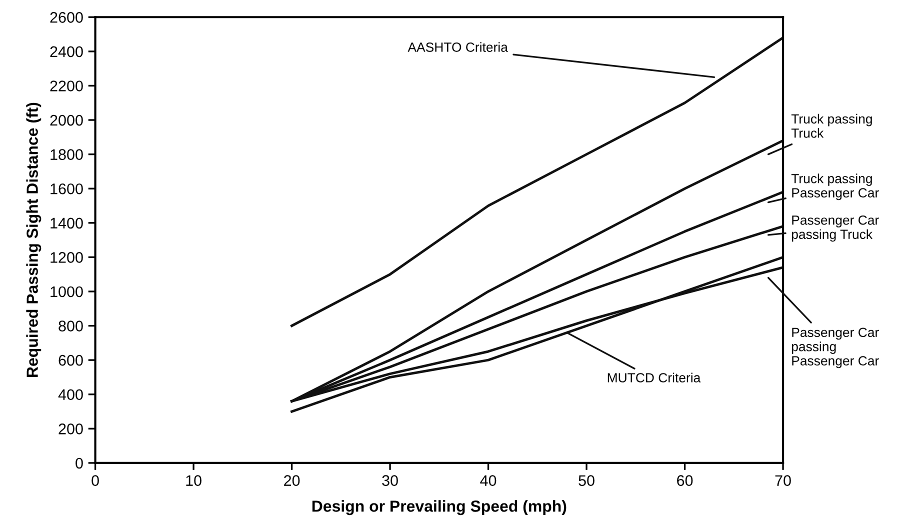 This screenshot has width=899, height=519. I want to click on y-tick-label: 1600, so click(66, 188).